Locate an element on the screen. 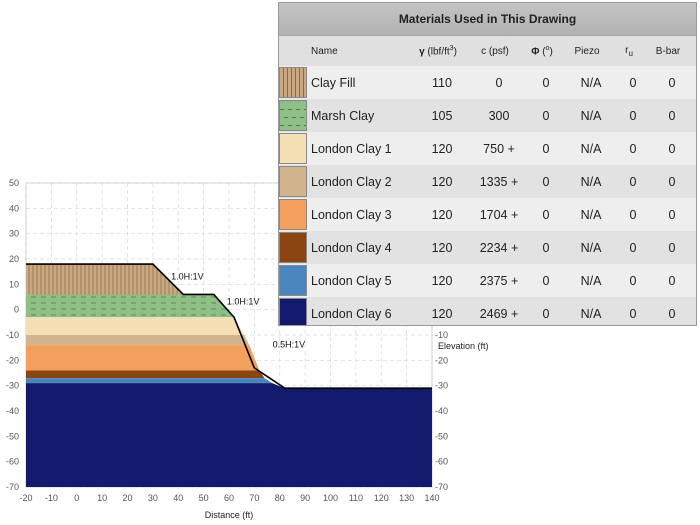  x-tick-label: 120 is located at coordinates (381, 498).